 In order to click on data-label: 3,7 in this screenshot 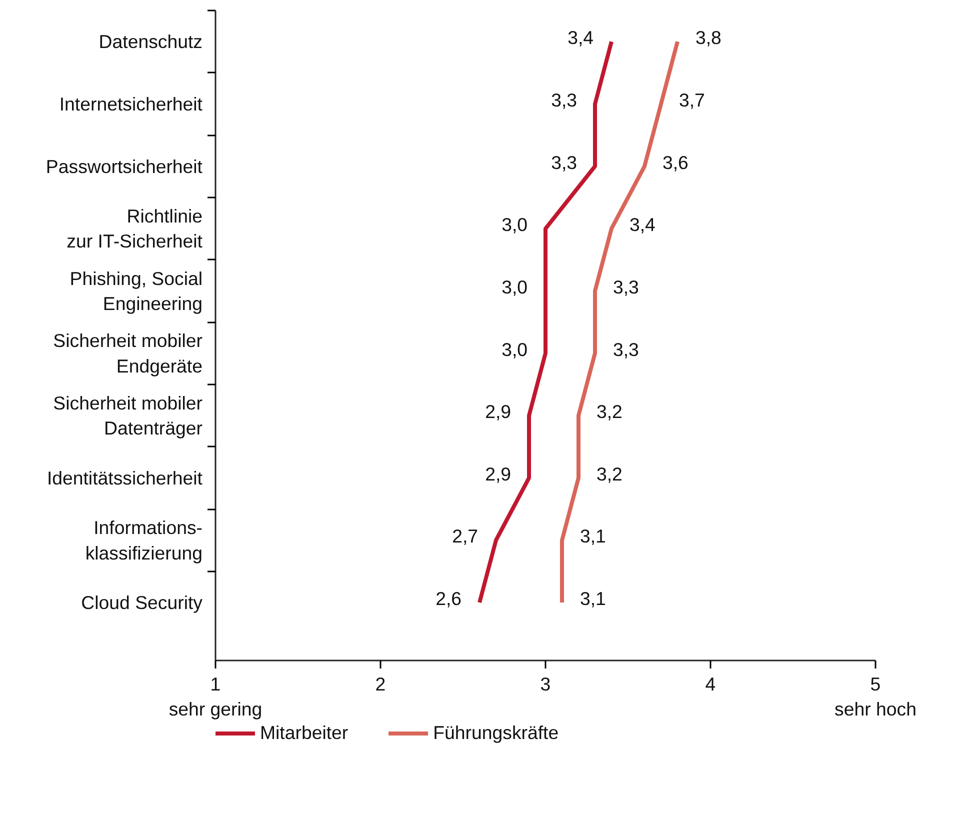, I will do `click(692, 99)`.